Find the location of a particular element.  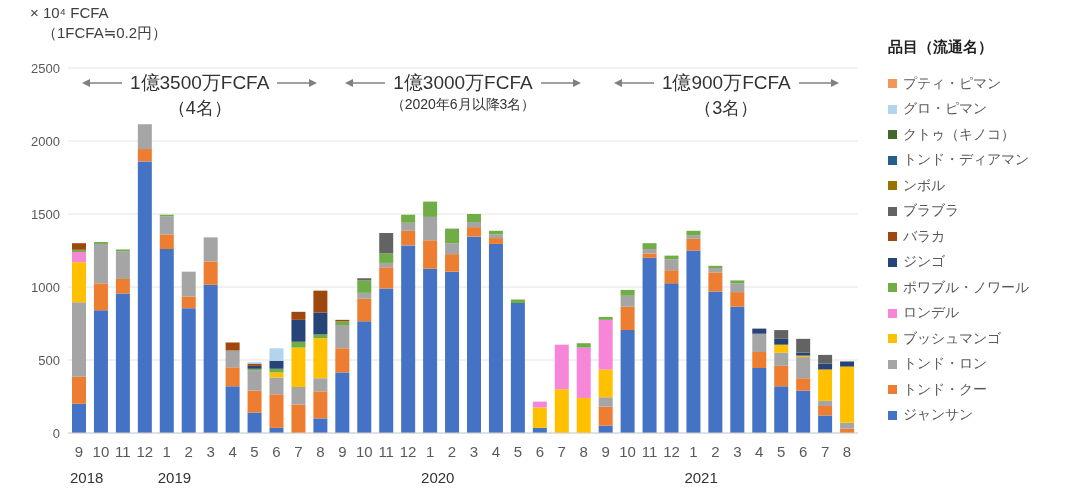

y-tick-label: 500 is located at coordinates (49, 360).